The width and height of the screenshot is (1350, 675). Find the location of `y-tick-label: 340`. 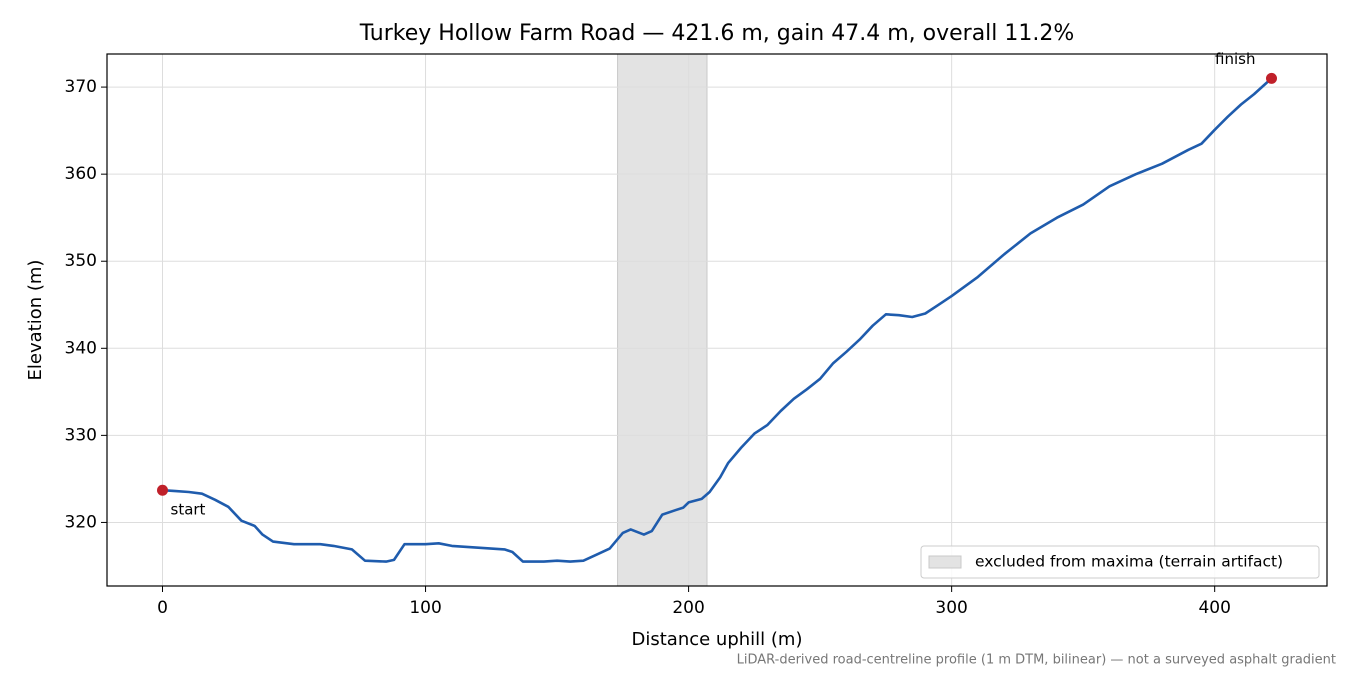

y-tick-label: 340 is located at coordinates (81, 348).